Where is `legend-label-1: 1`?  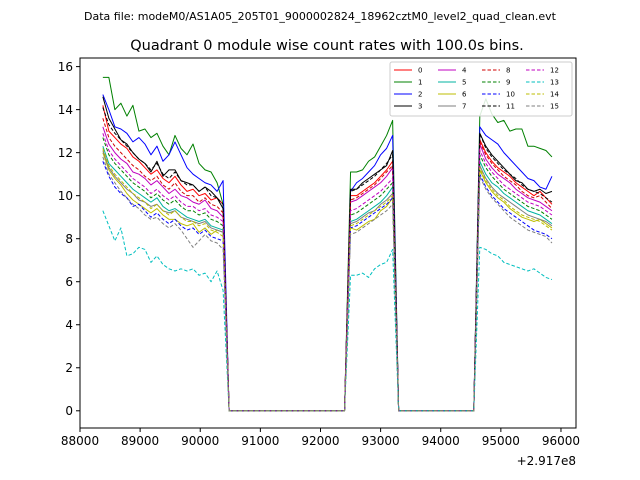 legend-label-1: 1 is located at coordinates (420, 83).